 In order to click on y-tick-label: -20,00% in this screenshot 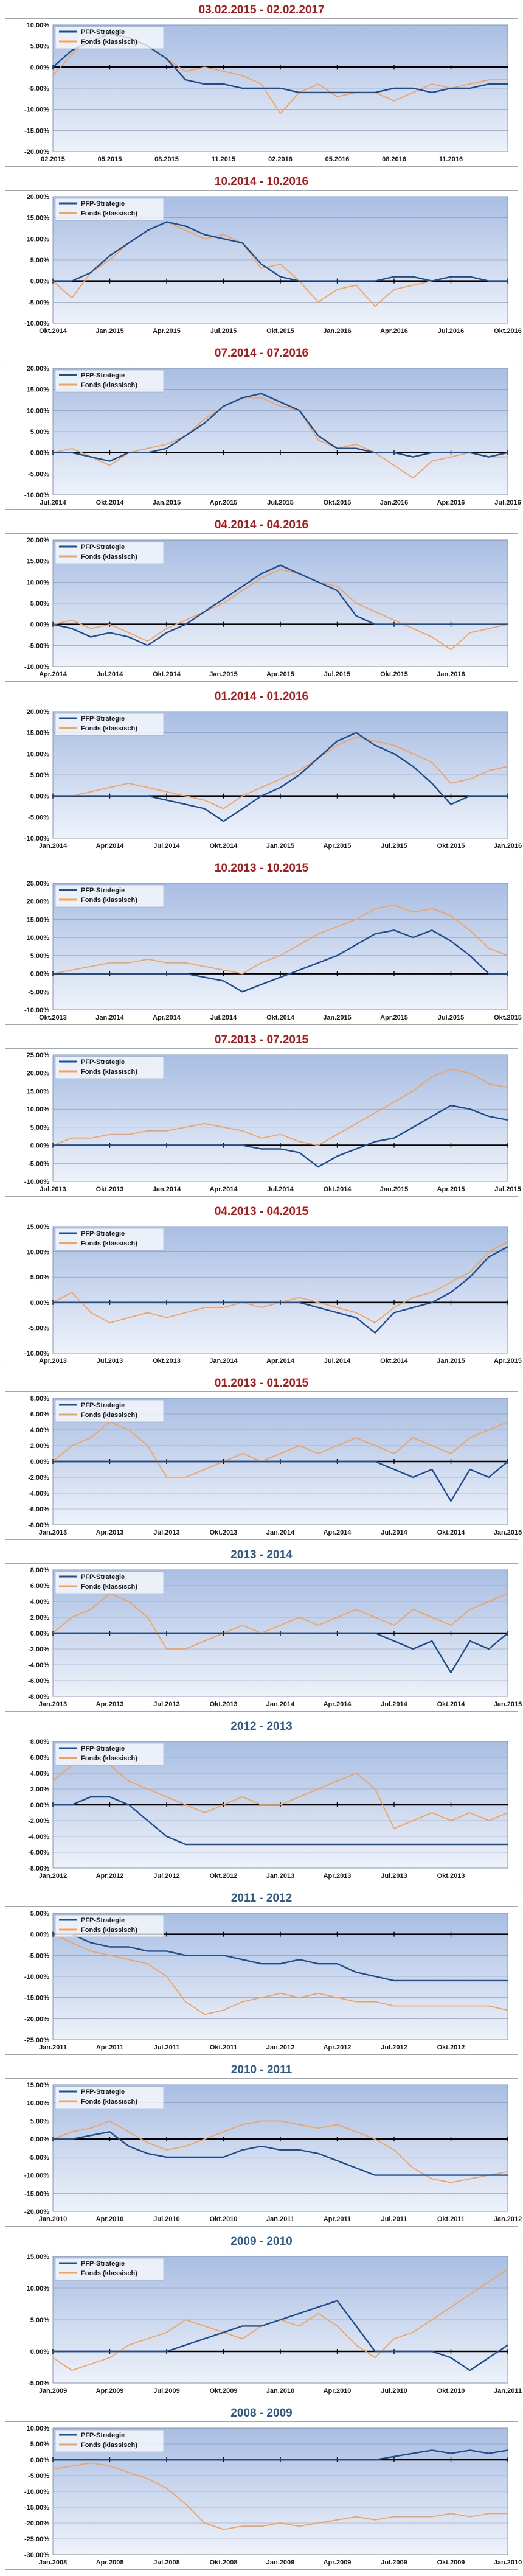, I will do `click(37, 152)`.